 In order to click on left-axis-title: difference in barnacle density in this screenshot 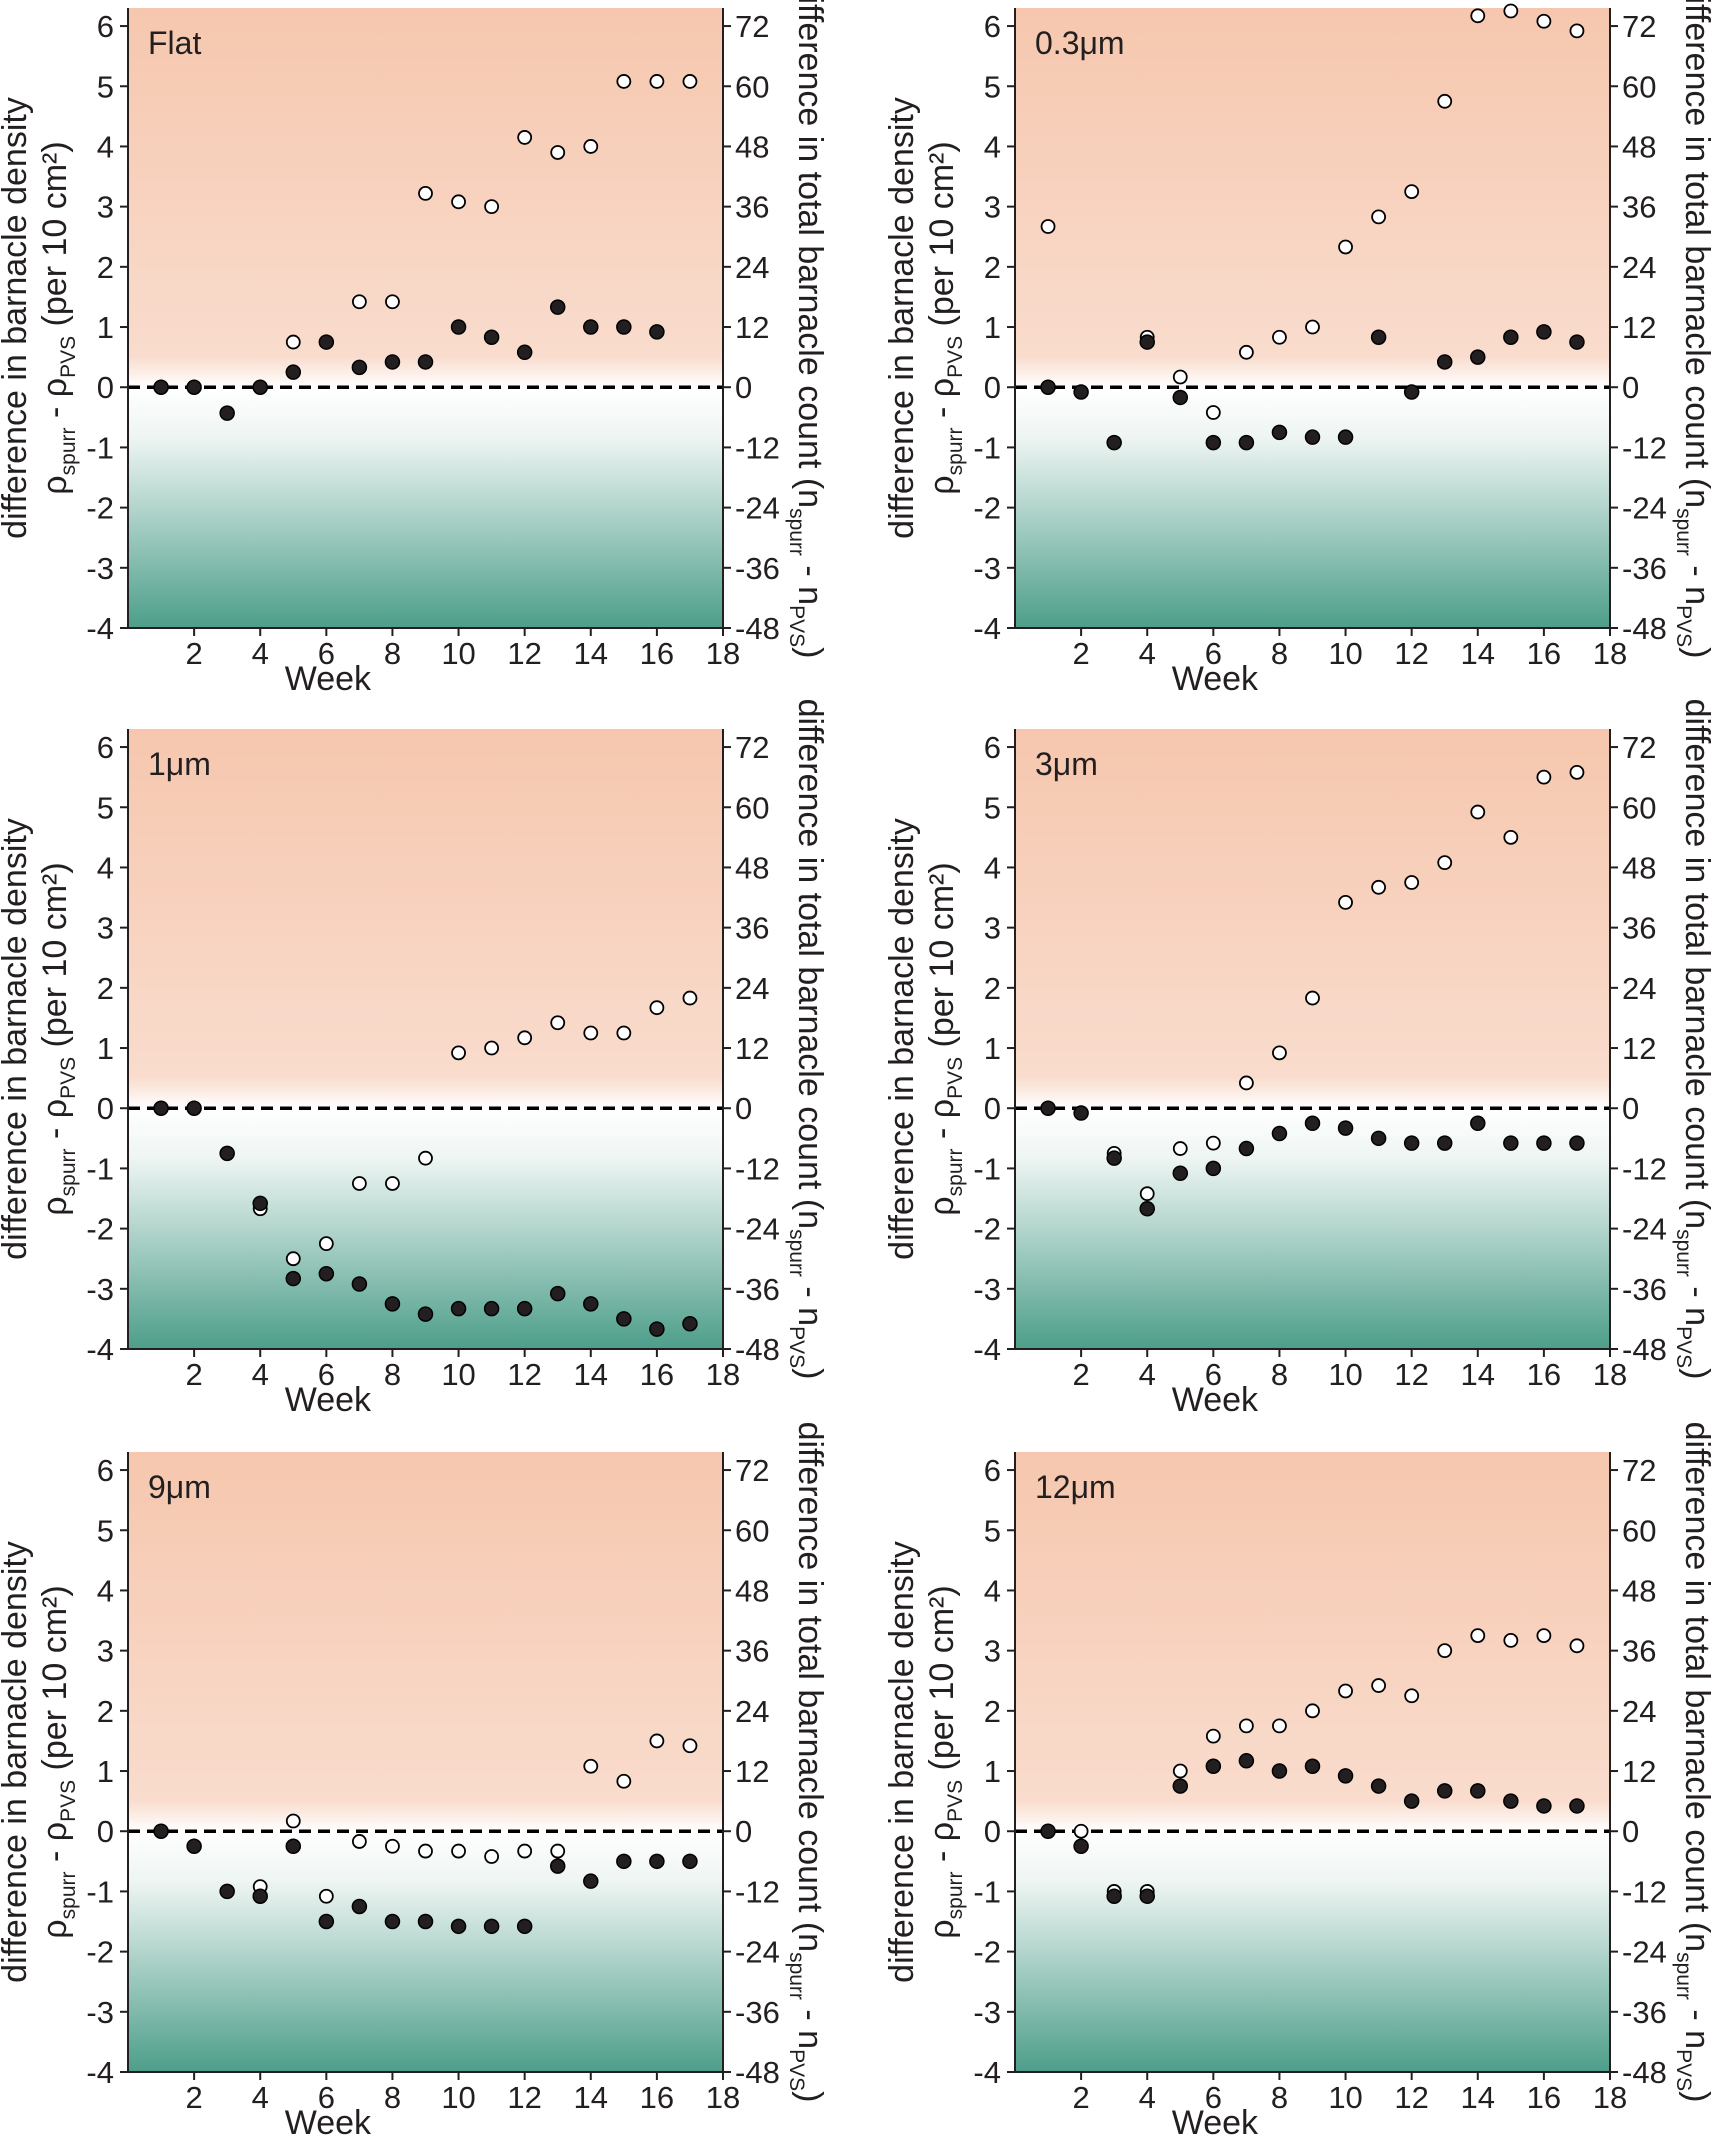, I will do `click(902, 1762)`.